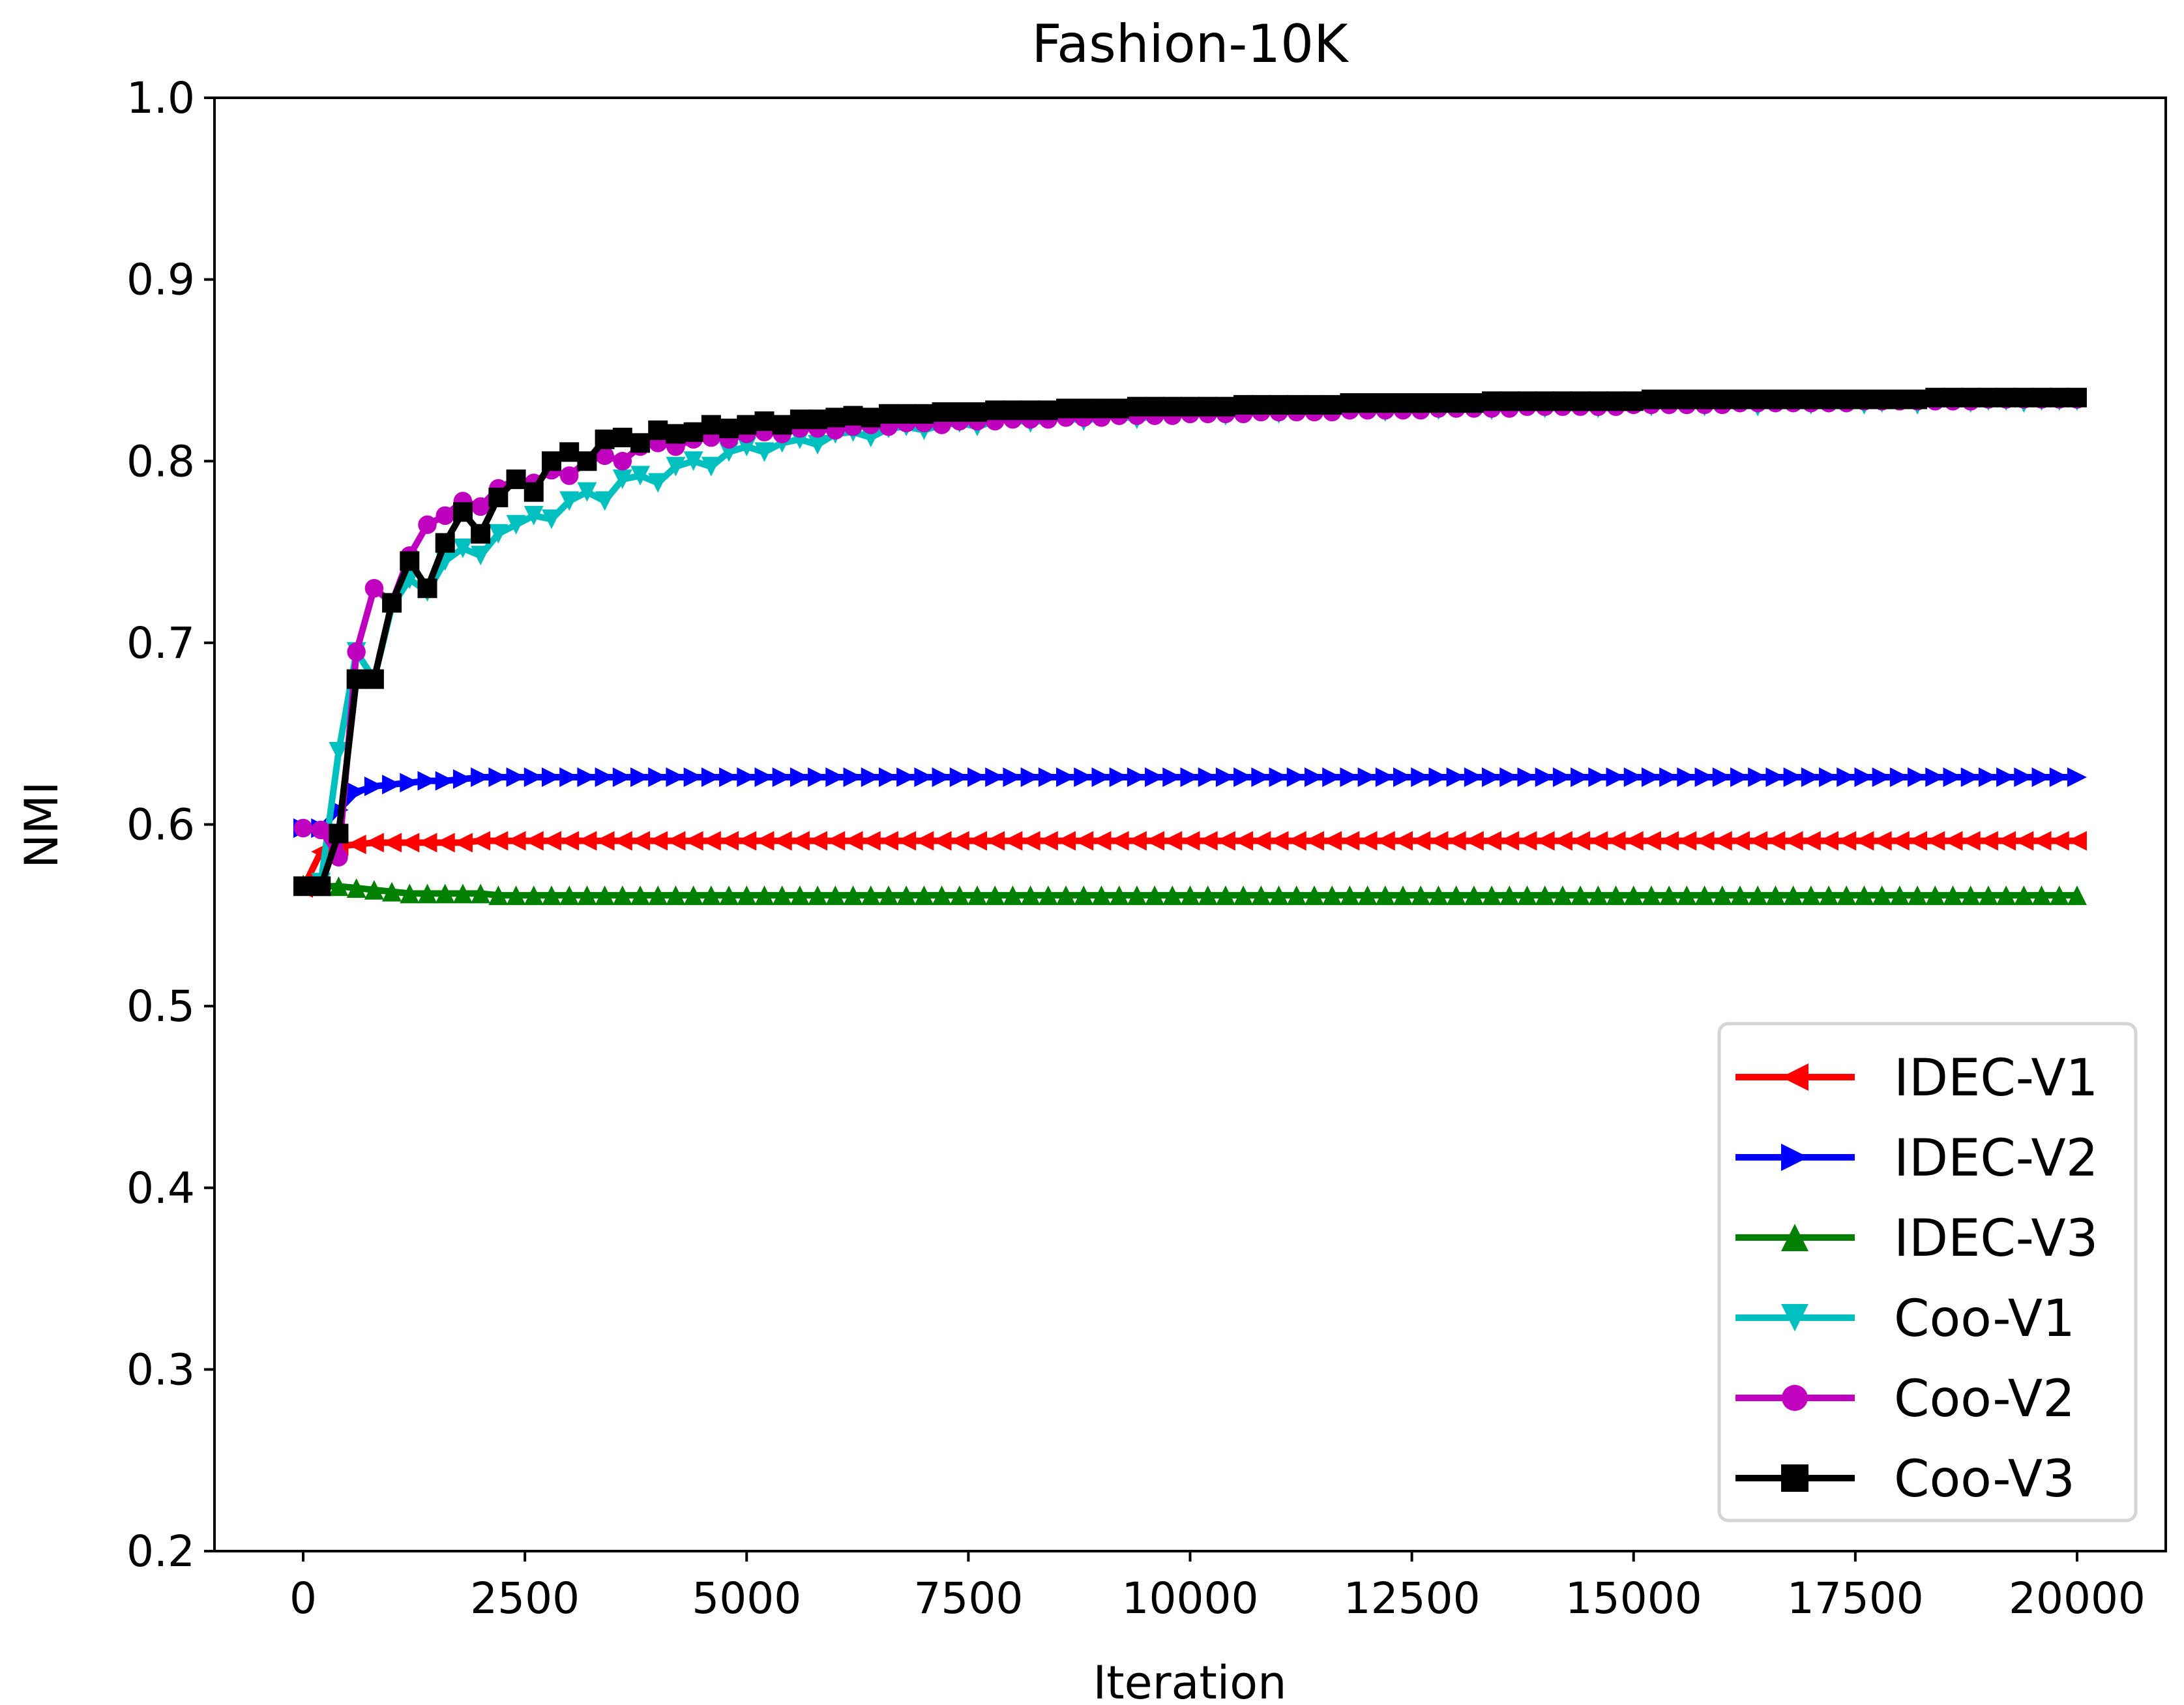 The width and height of the screenshot is (2184, 1705). I want to click on x-tick-label: 2500, so click(525, 1598).